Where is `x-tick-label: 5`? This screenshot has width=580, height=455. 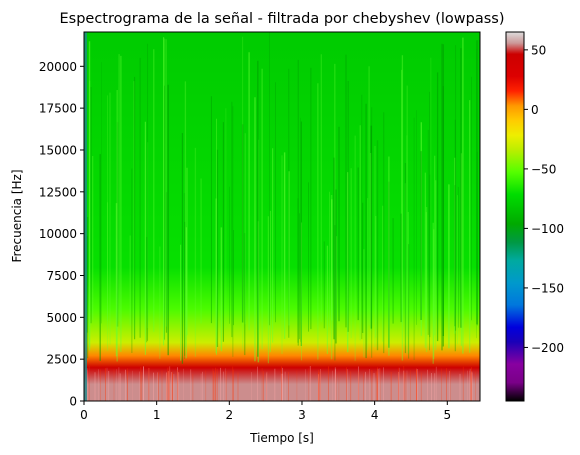
x-tick-label: 5 is located at coordinates (447, 415).